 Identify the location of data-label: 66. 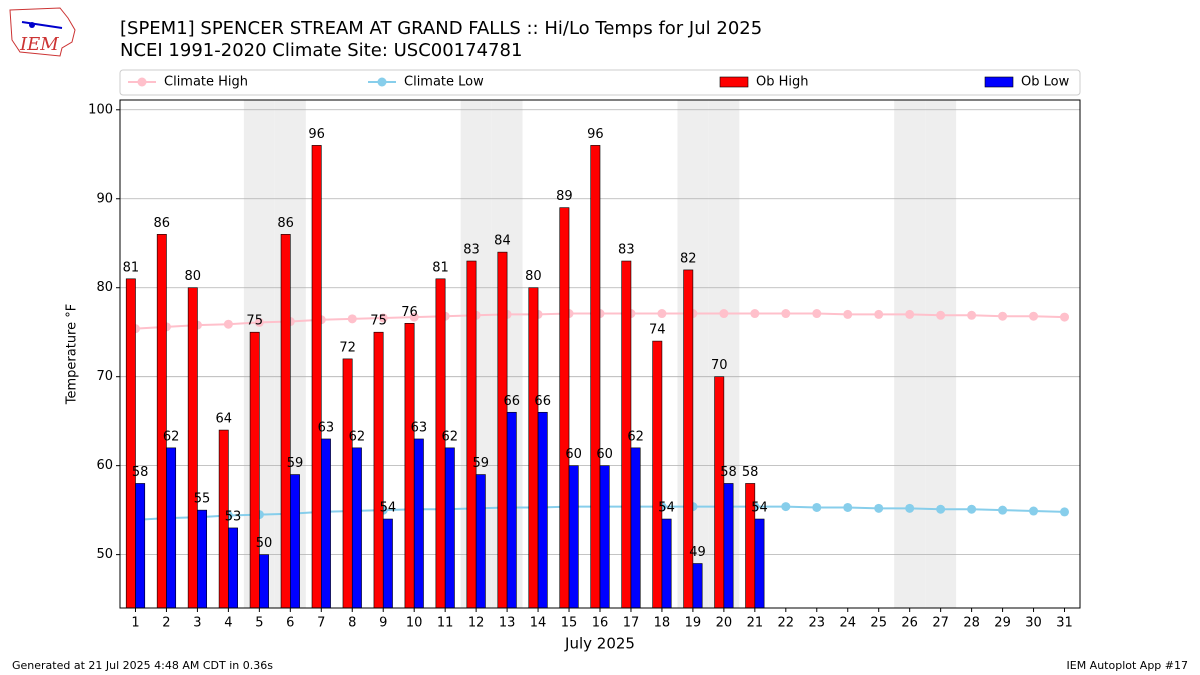
(511, 401).